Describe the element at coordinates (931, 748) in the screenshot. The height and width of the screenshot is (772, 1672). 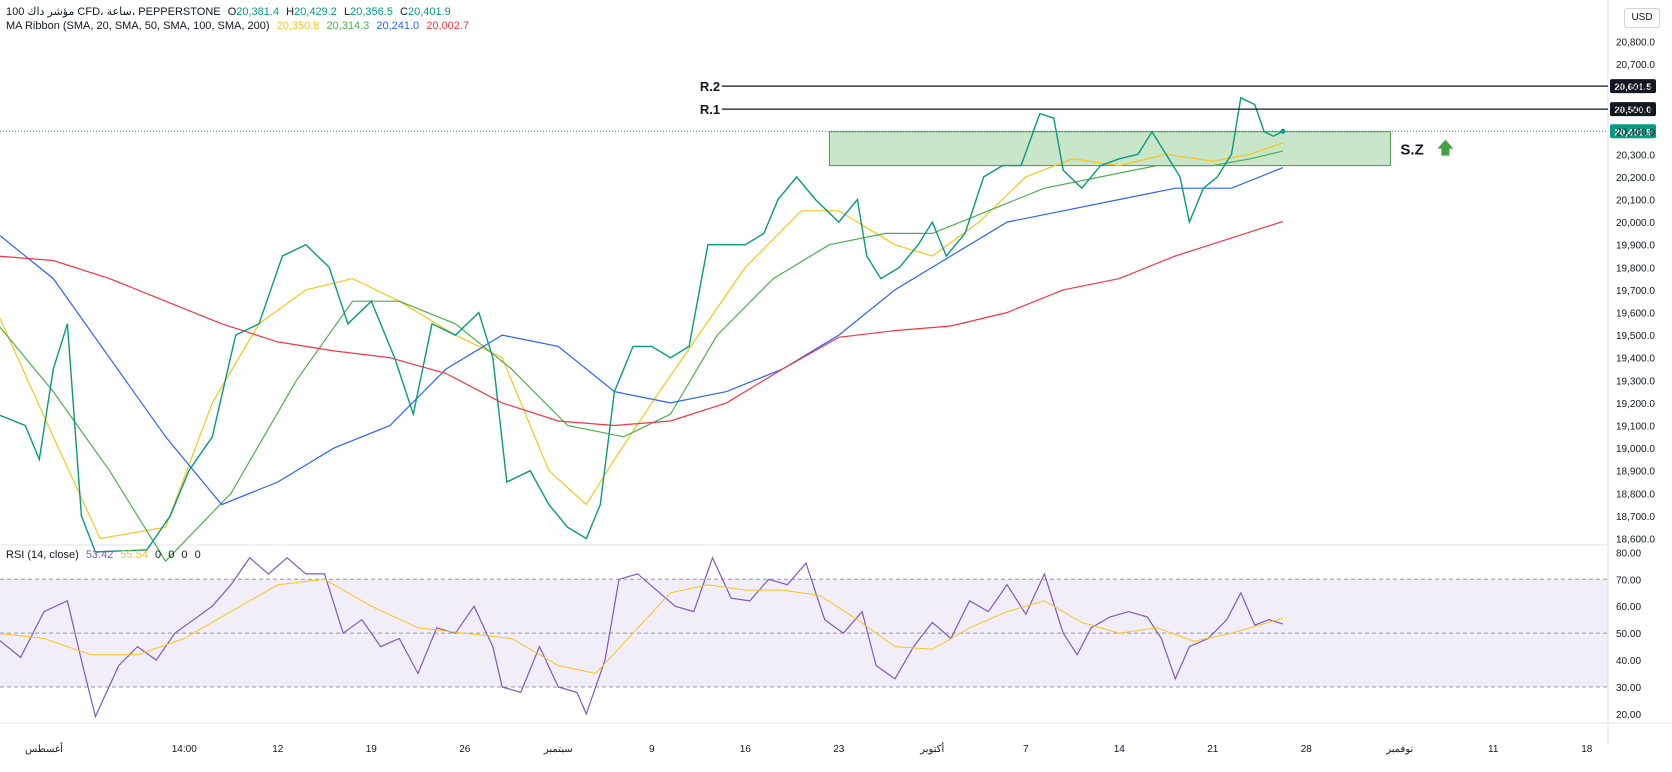
I see `time-tick-label: أكتوبر` at that location.